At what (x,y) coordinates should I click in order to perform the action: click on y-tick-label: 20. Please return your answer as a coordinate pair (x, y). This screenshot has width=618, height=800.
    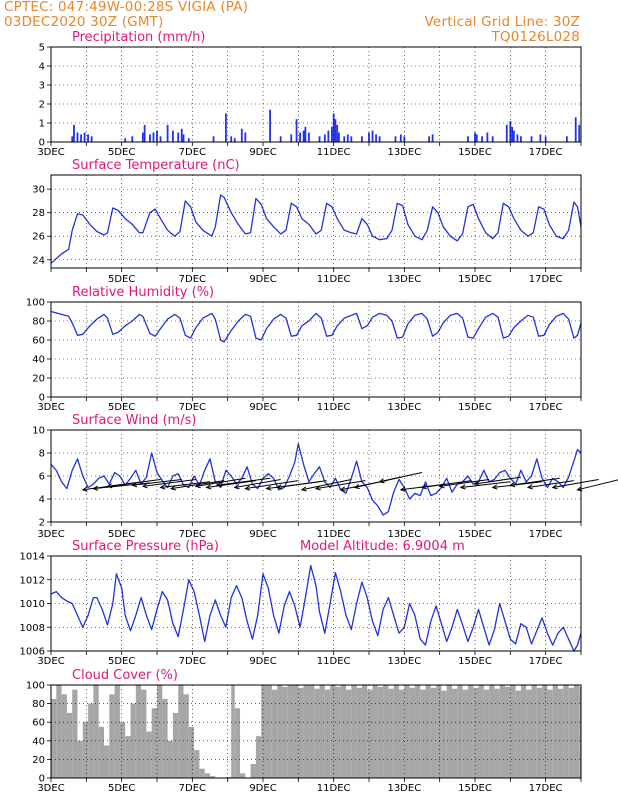
    Looking at the image, I should click on (38, 760).